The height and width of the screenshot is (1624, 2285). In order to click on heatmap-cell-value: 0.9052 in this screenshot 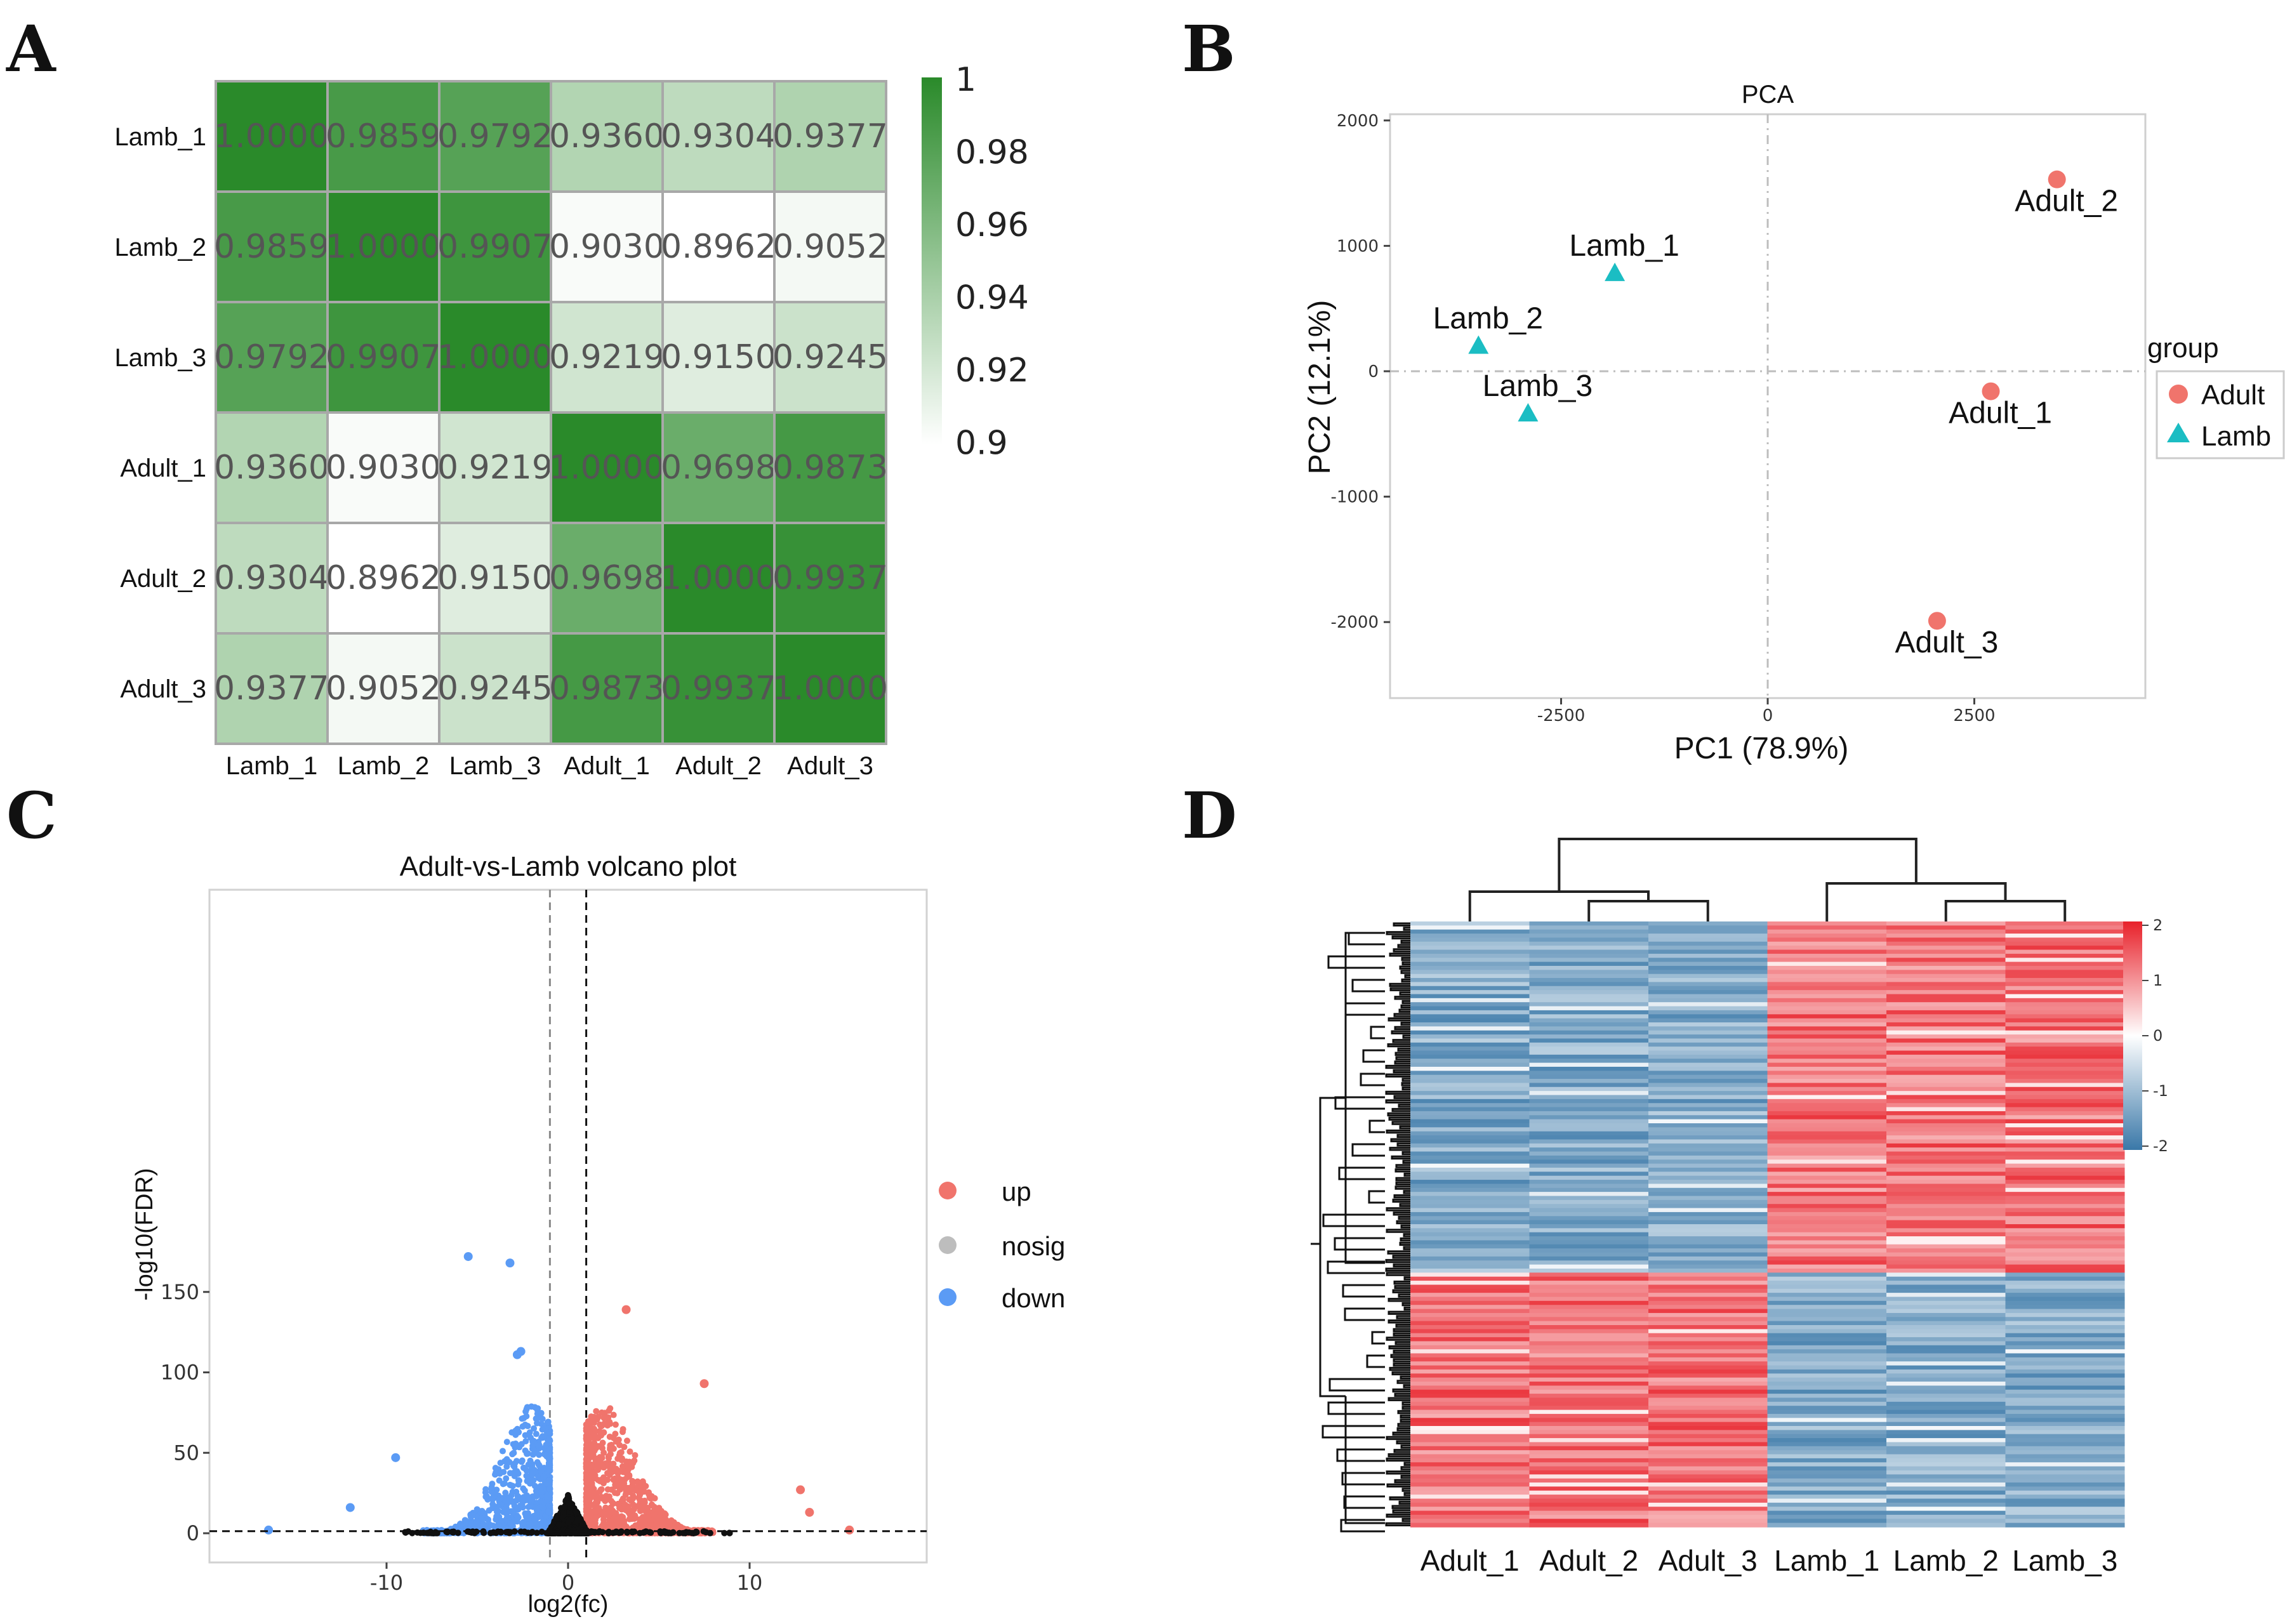, I will do `click(383, 689)`.